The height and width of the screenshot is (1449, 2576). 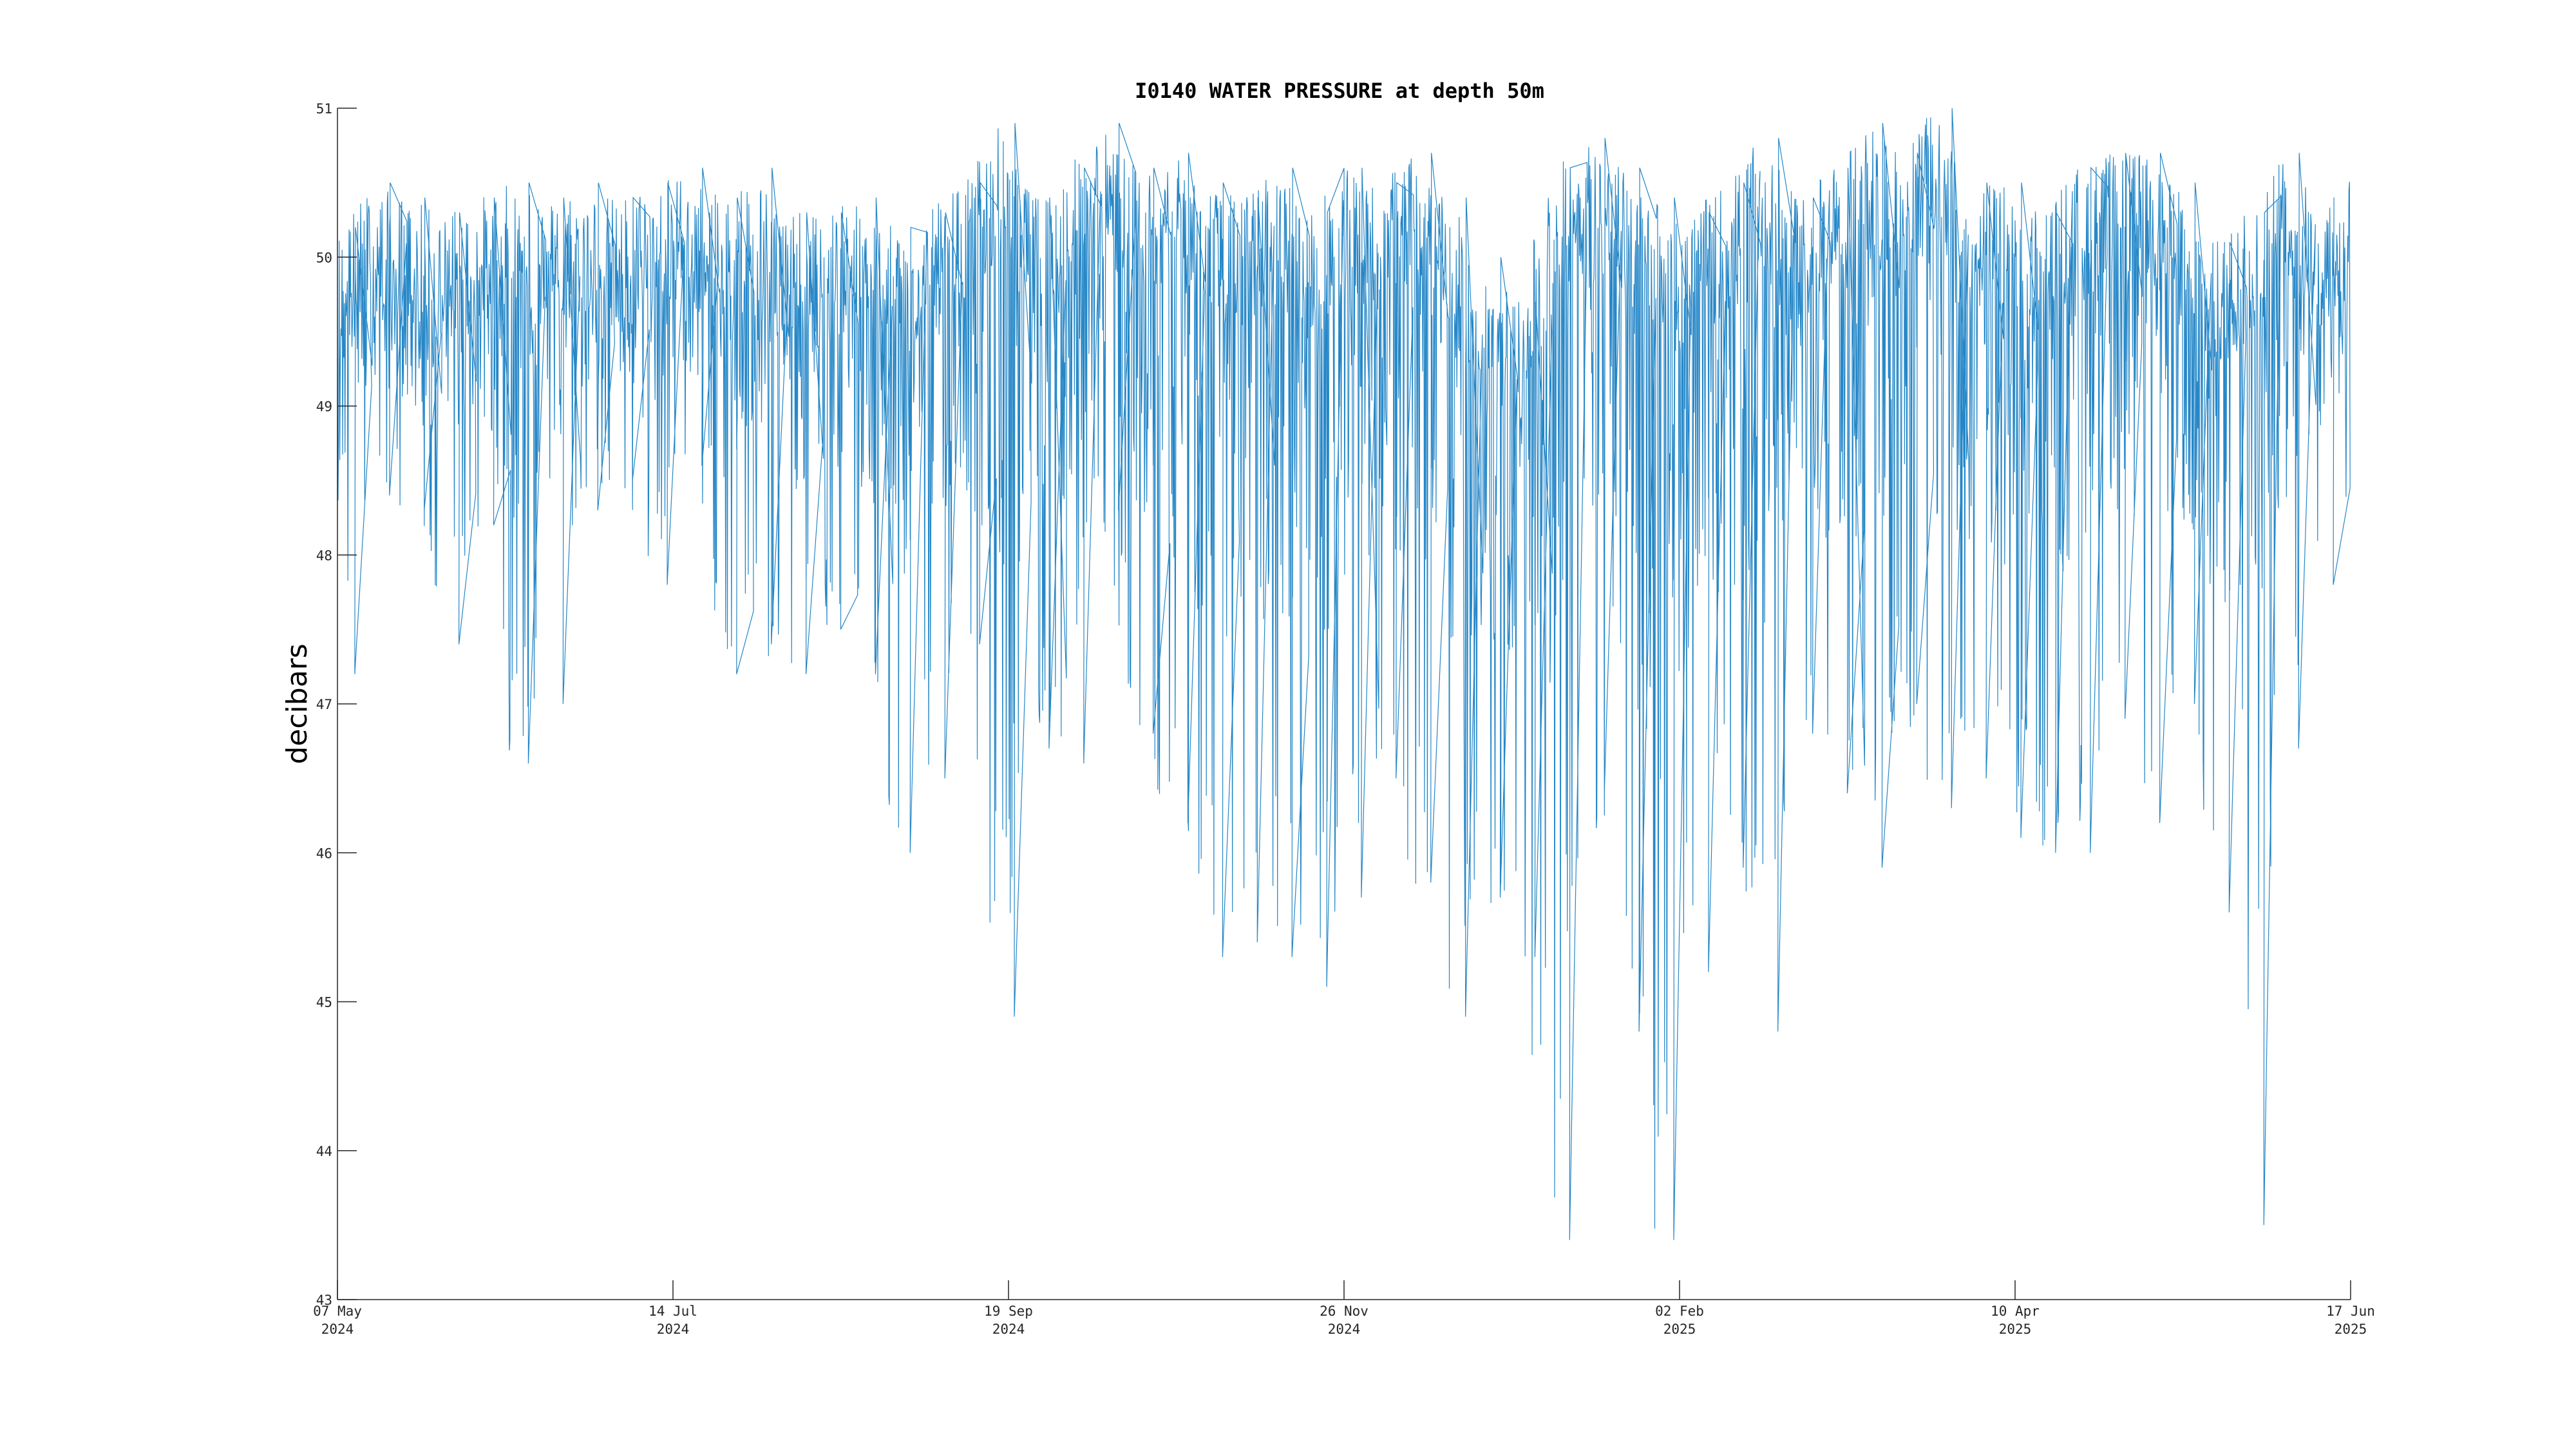 What do you see at coordinates (1679, 1311) in the screenshot?
I see `x-tick-label: 02 Feb` at bounding box center [1679, 1311].